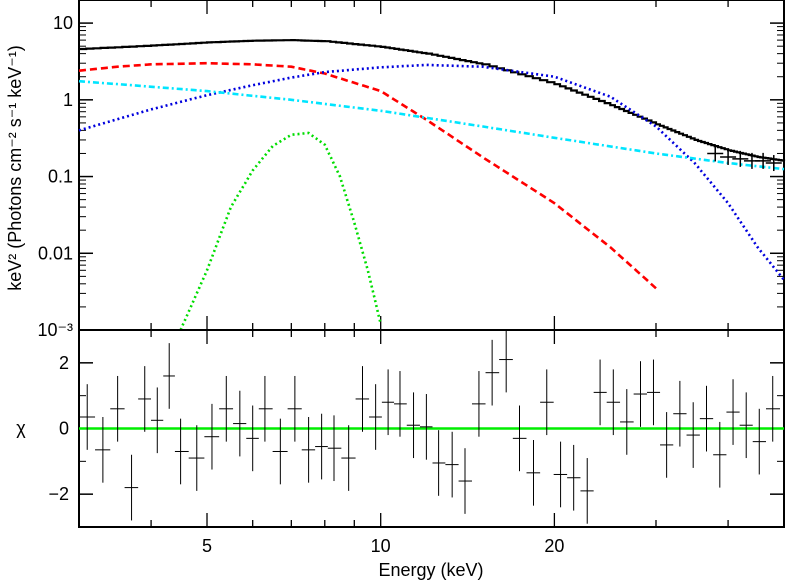 The height and width of the screenshot is (582, 790). Describe the element at coordinates (744, 158) in the screenshot. I see `spectrum-data-points` at that location.